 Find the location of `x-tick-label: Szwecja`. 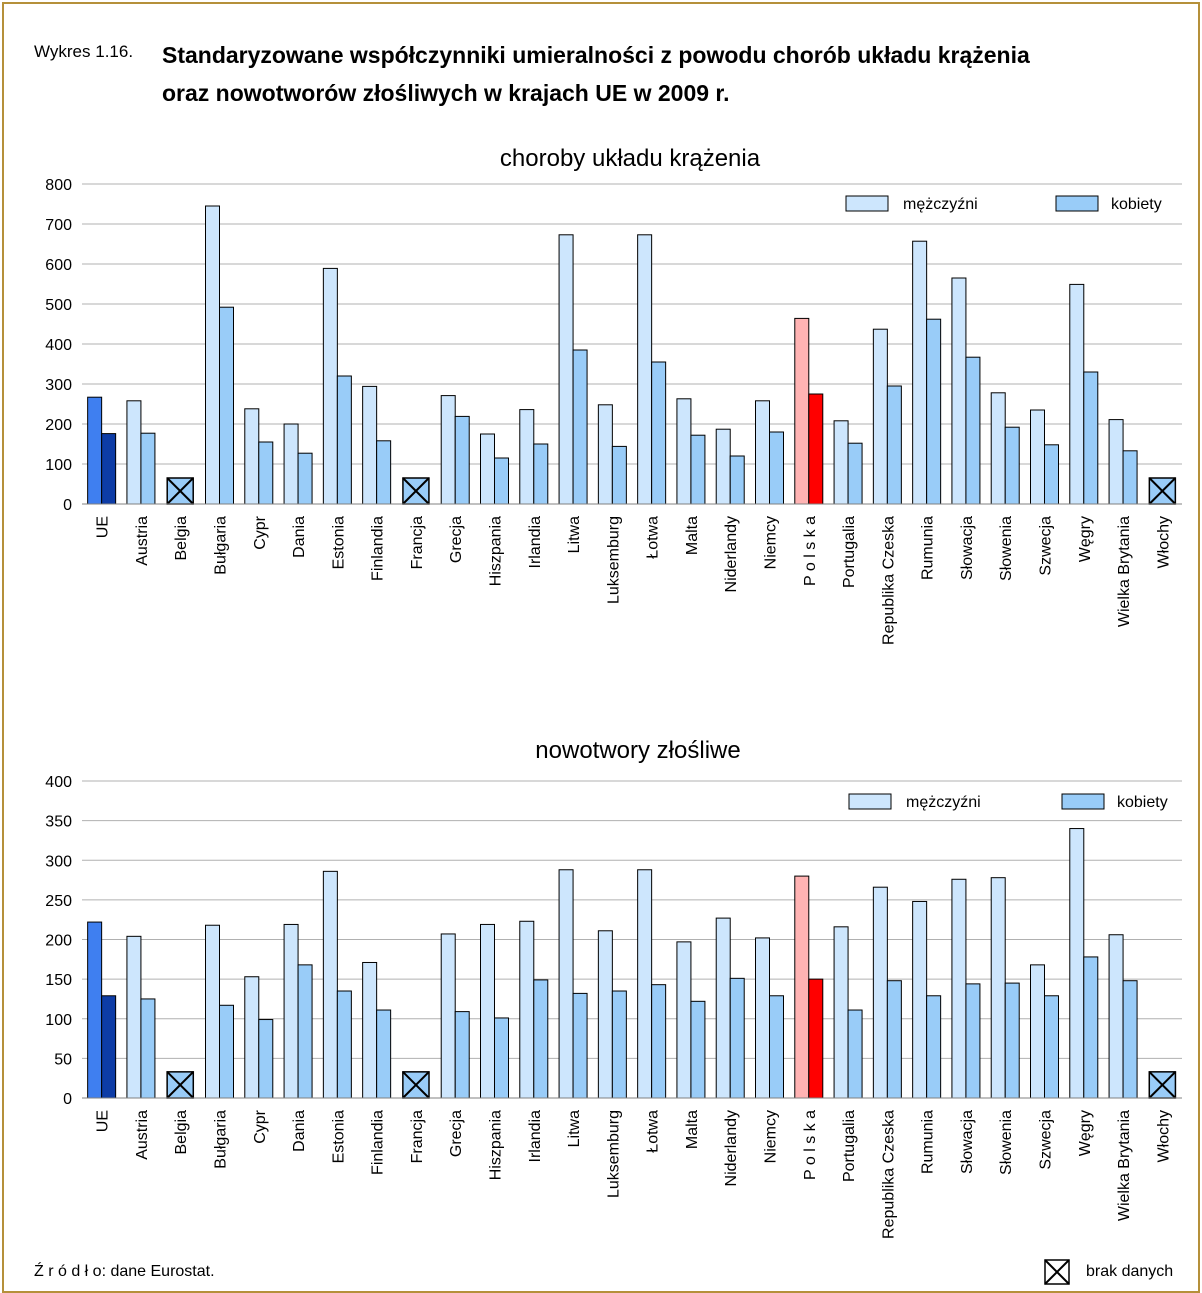

x-tick-label: Szwecja is located at coordinates (1046, 1140).